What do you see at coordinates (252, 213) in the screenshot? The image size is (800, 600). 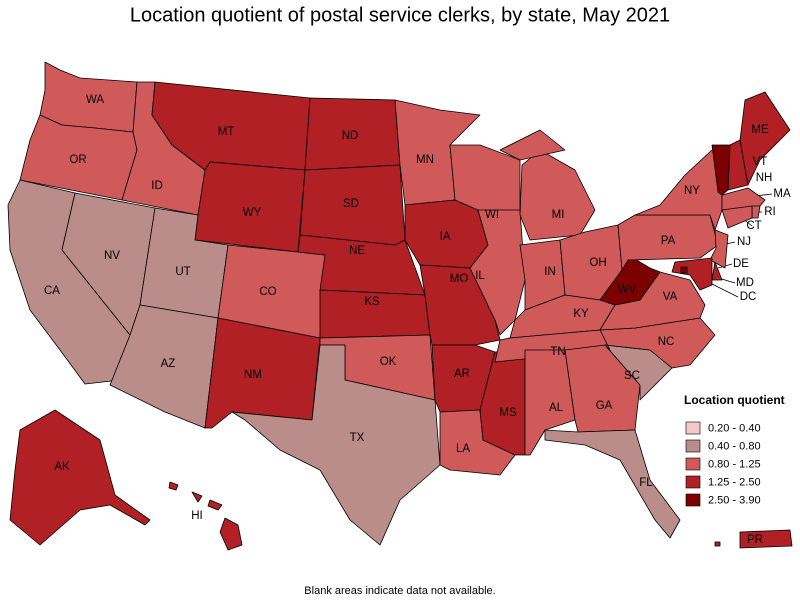 I see `state-label: WY` at bounding box center [252, 213].